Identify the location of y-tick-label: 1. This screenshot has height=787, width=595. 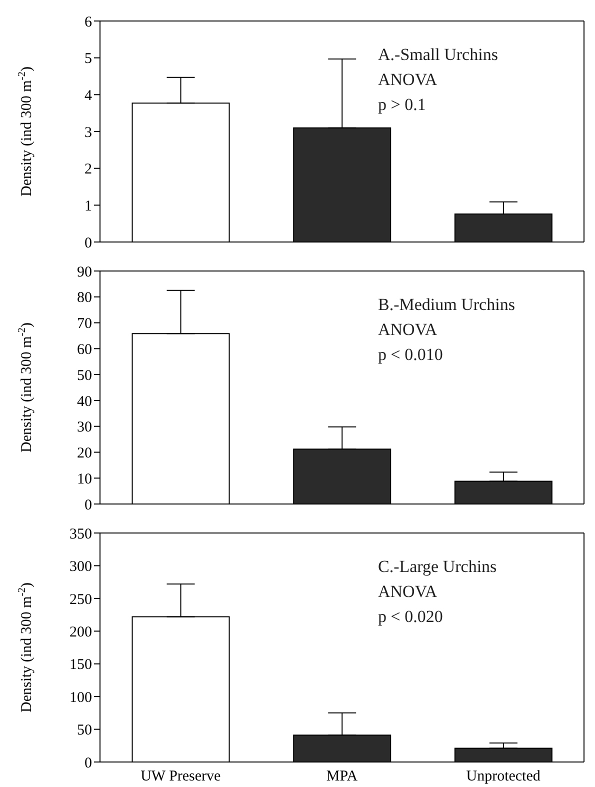
(88, 206).